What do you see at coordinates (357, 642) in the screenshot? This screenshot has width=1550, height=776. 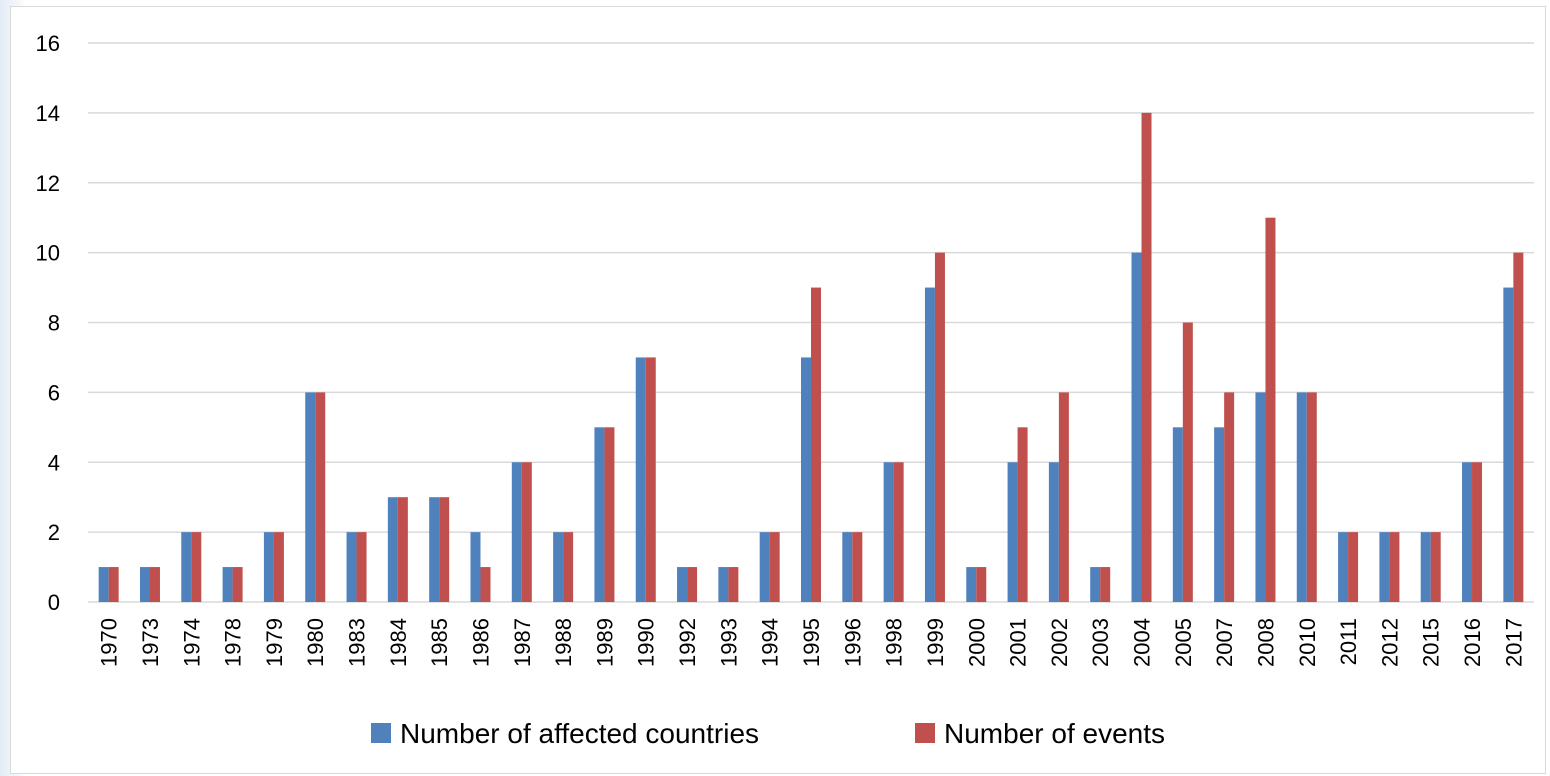 I see `x-tick-label: 1983` at bounding box center [357, 642].